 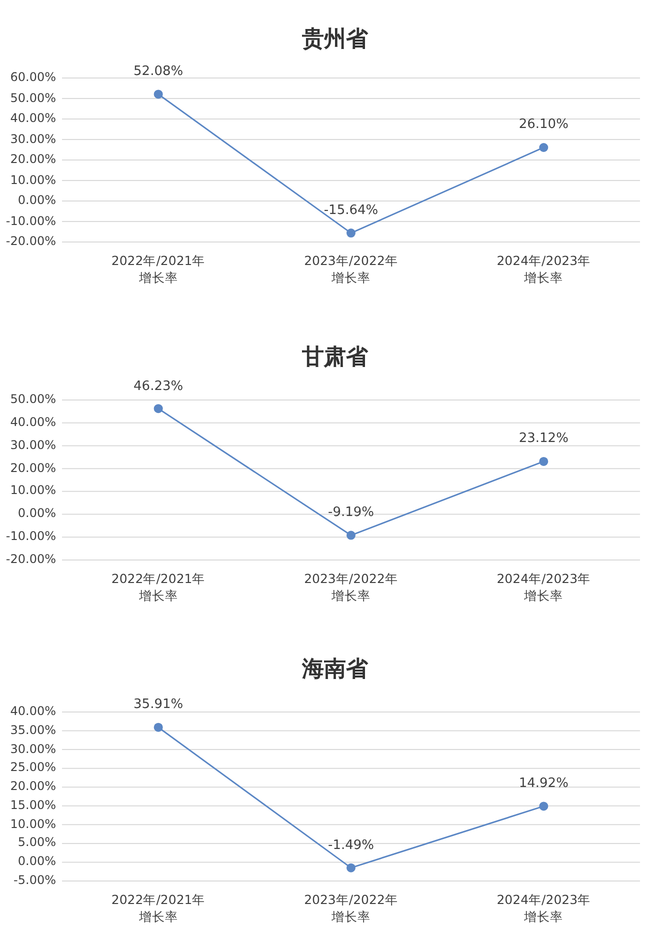 I want to click on y-tick-label: 60.00%, so click(x=32, y=77).